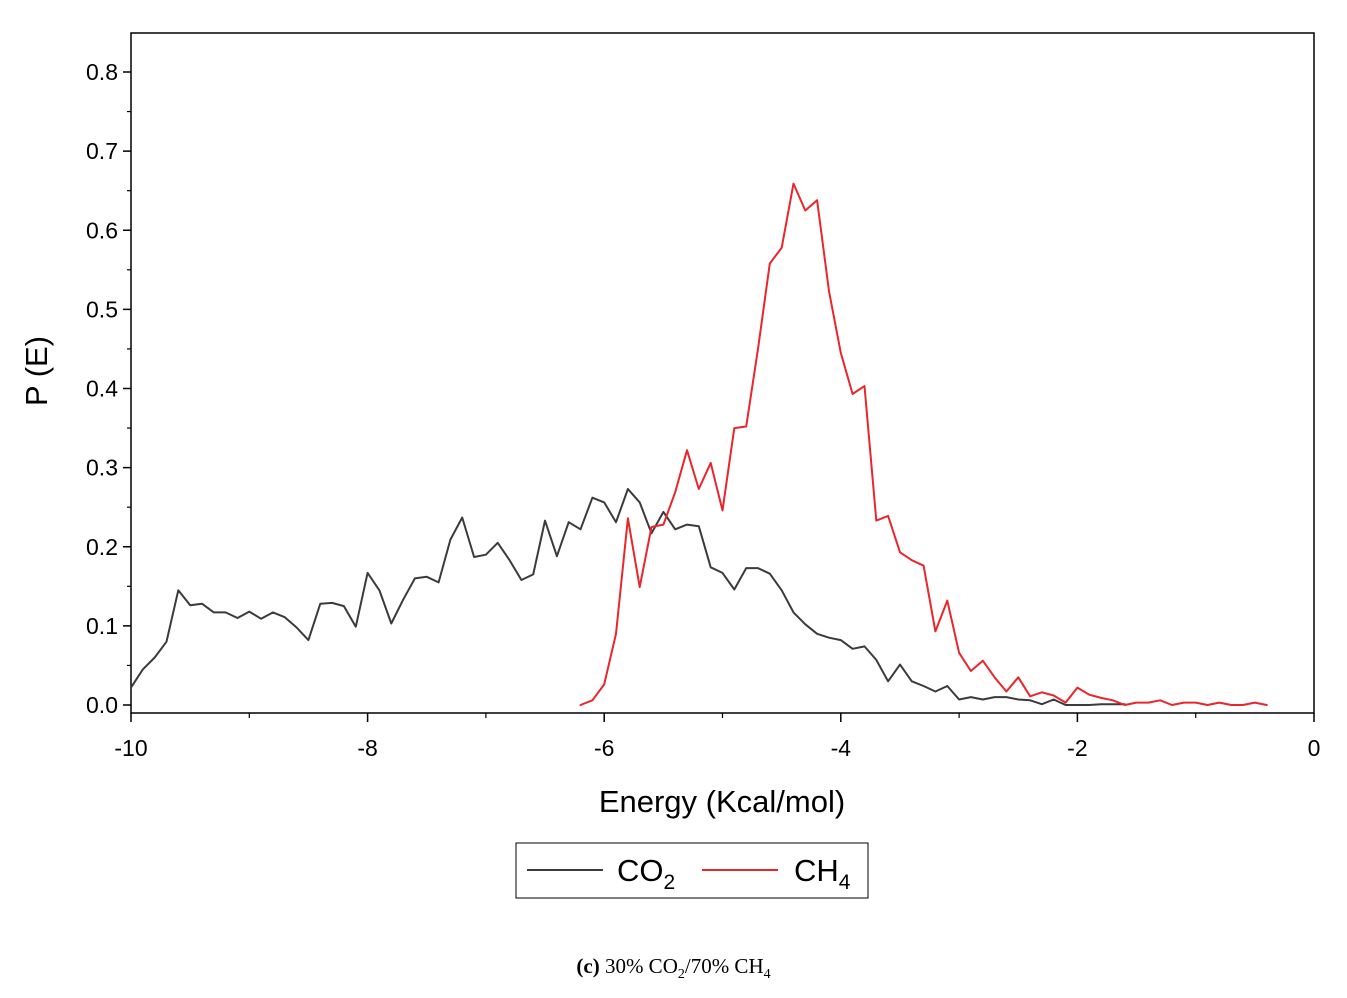 Image resolution: width=1347 pixels, height=998 pixels. What do you see at coordinates (822, 873) in the screenshot?
I see `legend-label-ch4: CH4` at bounding box center [822, 873].